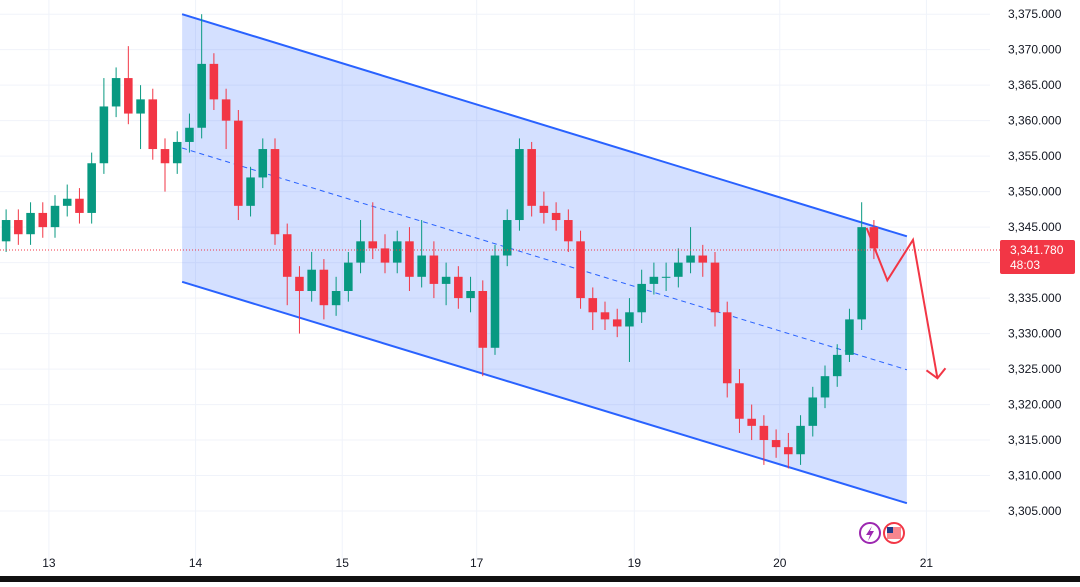  What do you see at coordinates (1035, 192) in the screenshot?
I see `y-tick-label: 3,350.000` at bounding box center [1035, 192].